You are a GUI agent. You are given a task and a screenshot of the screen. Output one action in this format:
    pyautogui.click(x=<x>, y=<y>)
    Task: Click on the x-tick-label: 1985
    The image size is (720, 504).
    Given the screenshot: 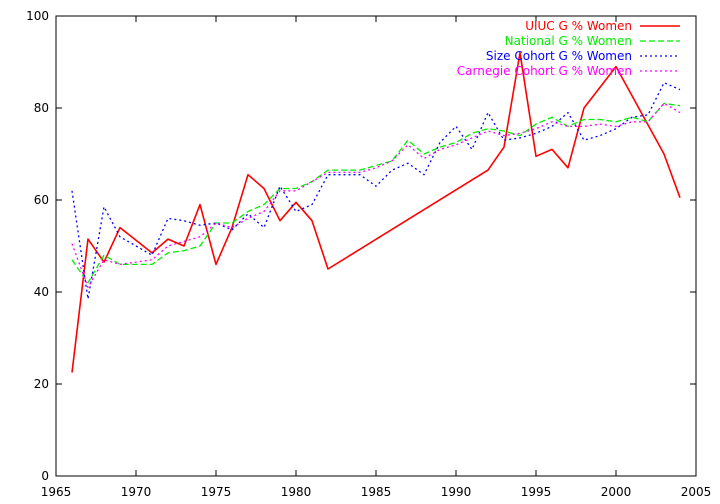 What is the action you would take?
    pyautogui.click(x=376, y=492)
    